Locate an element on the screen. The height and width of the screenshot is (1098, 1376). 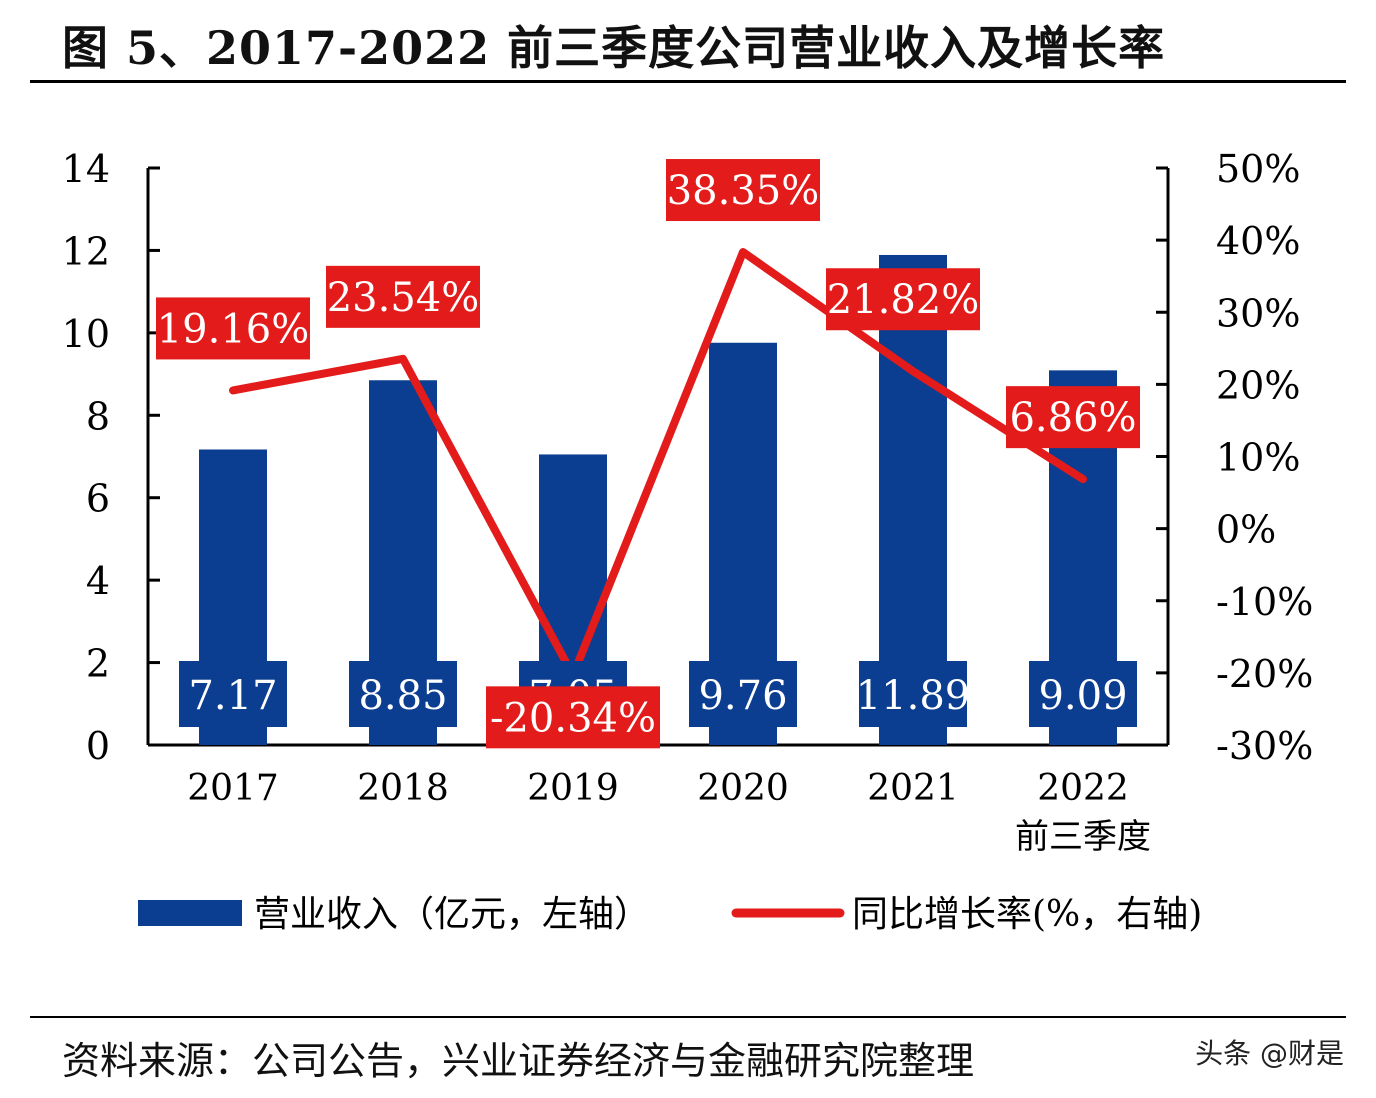
title-divider is located at coordinates (688, 81).